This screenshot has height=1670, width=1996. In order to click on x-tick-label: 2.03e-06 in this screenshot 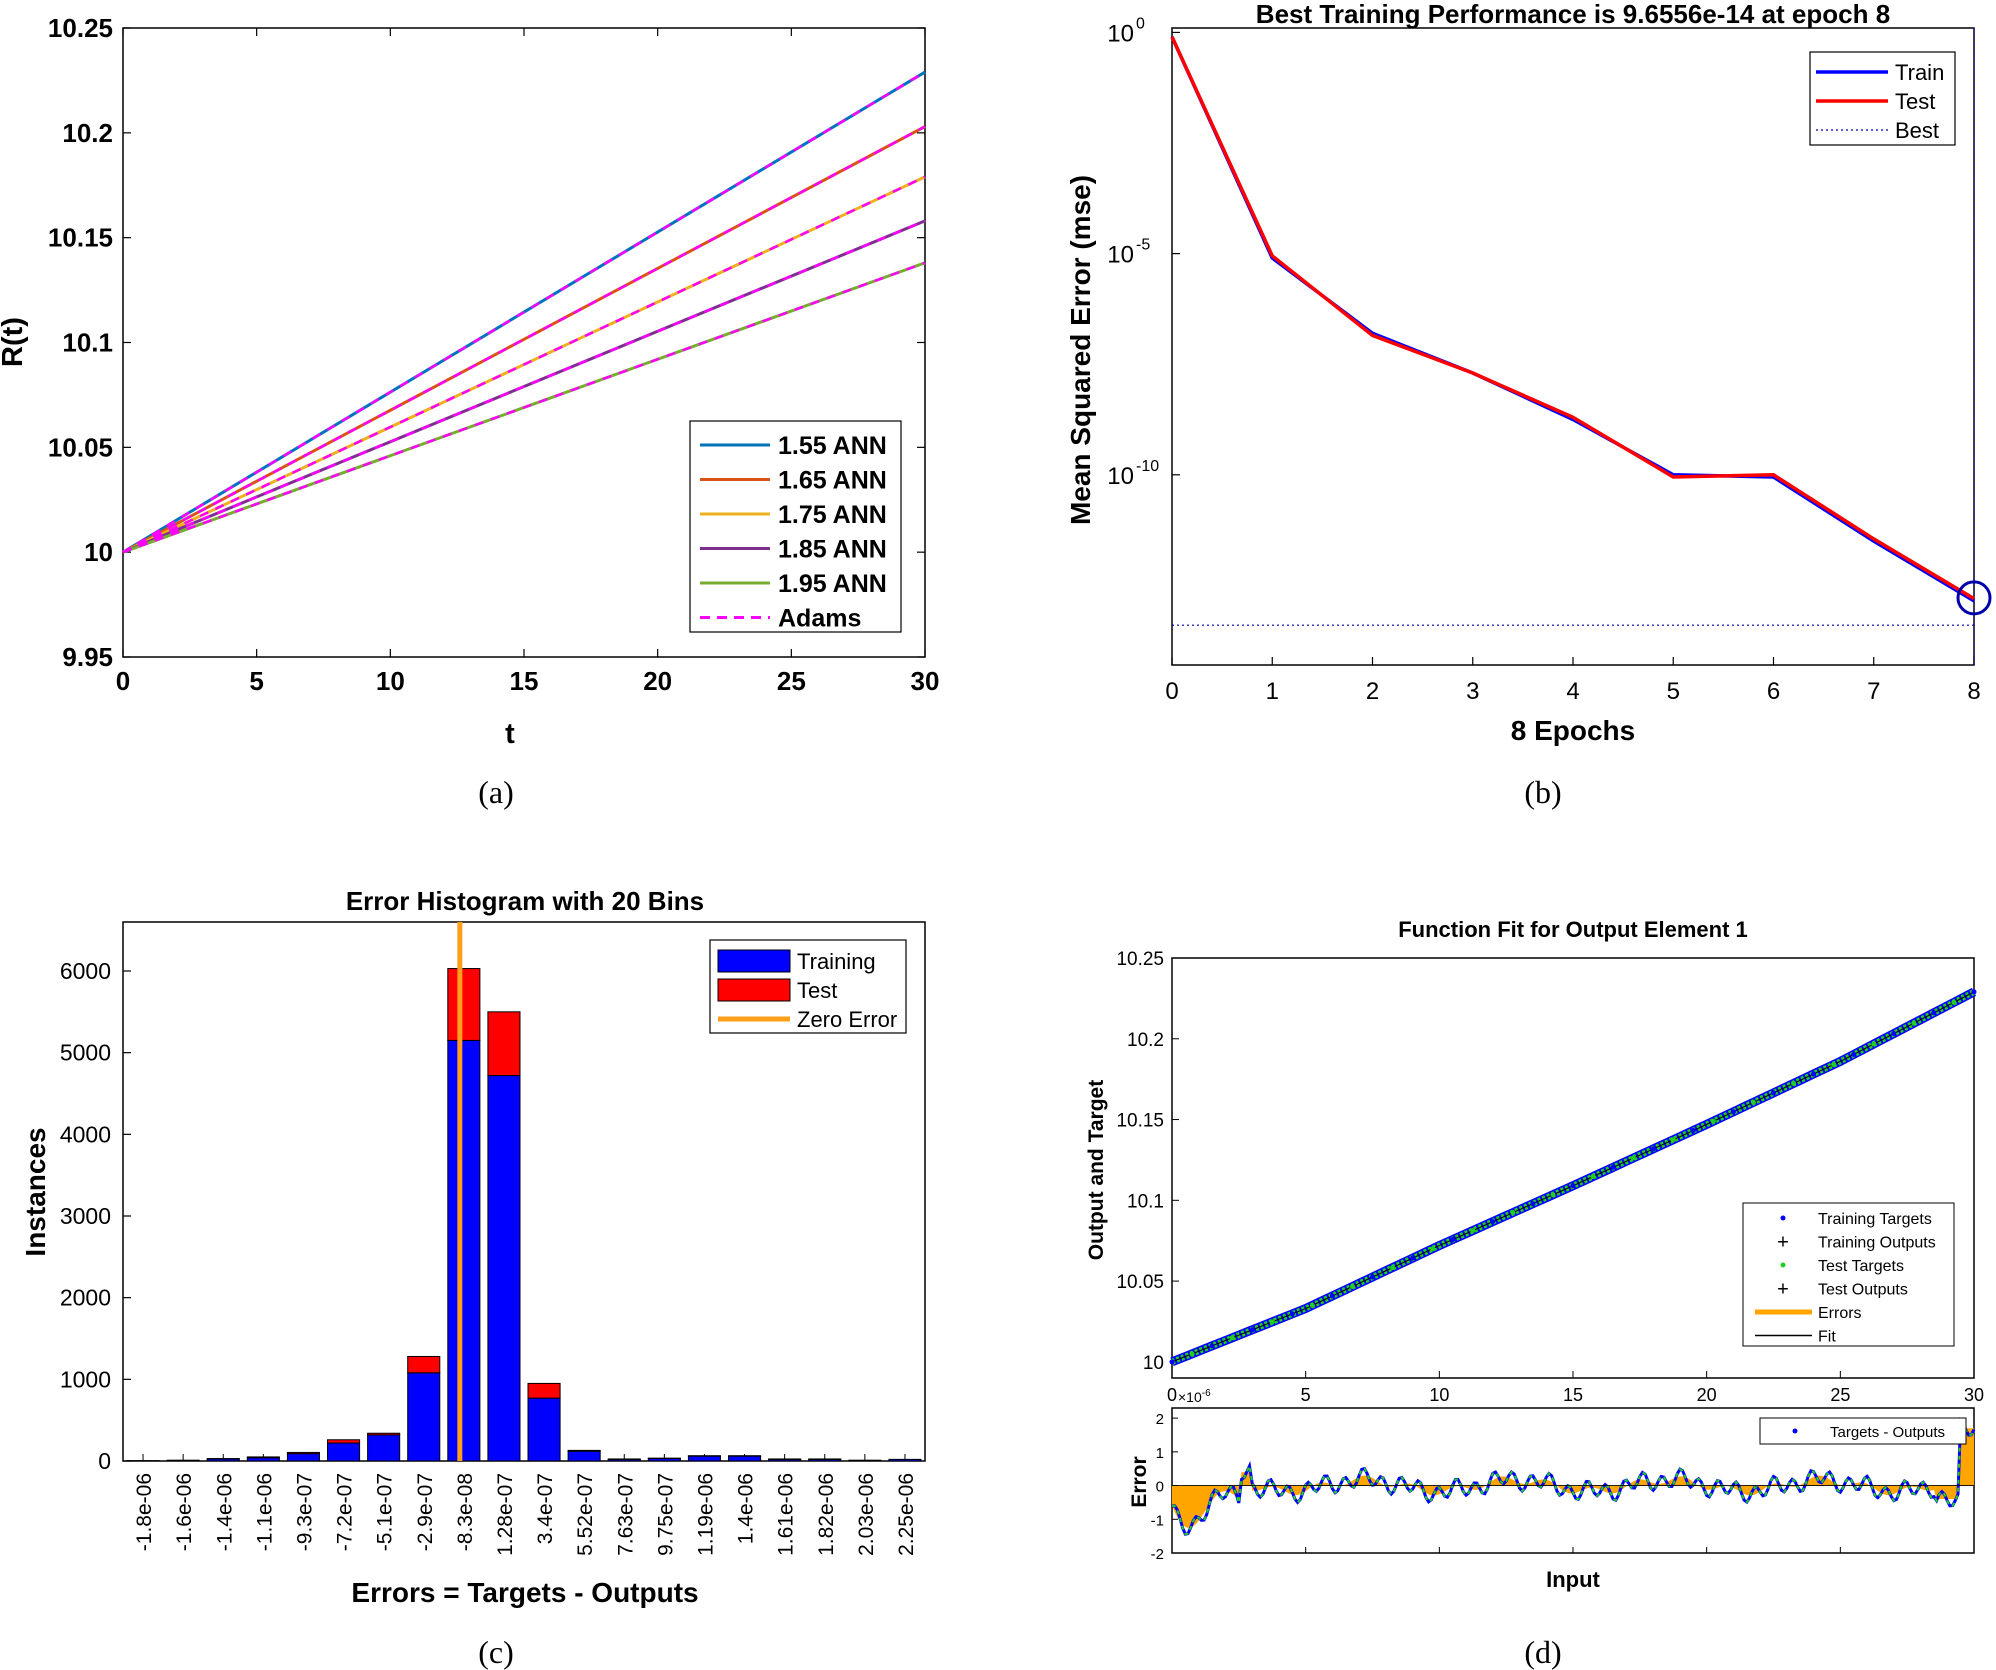, I will do `click(866, 1514)`.